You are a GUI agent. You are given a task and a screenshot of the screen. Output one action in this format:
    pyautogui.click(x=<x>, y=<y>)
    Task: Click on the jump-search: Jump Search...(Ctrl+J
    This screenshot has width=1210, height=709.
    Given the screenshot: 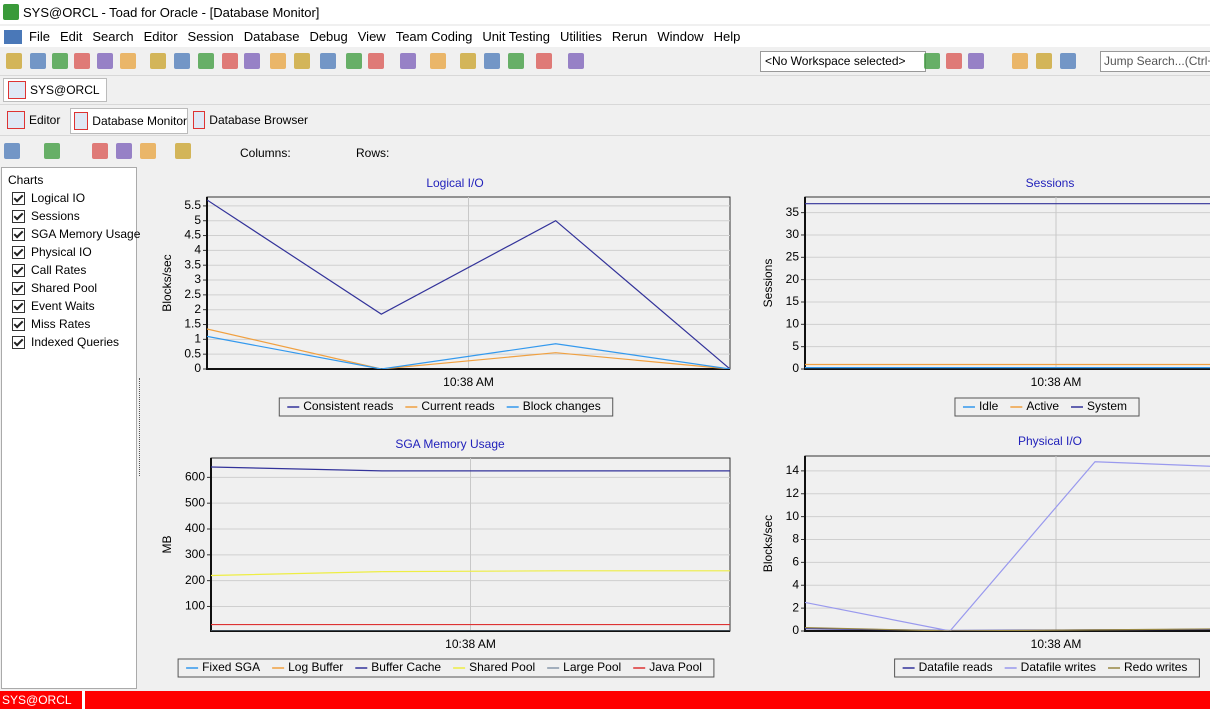 What is the action you would take?
    pyautogui.click(x=1155, y=61)
    